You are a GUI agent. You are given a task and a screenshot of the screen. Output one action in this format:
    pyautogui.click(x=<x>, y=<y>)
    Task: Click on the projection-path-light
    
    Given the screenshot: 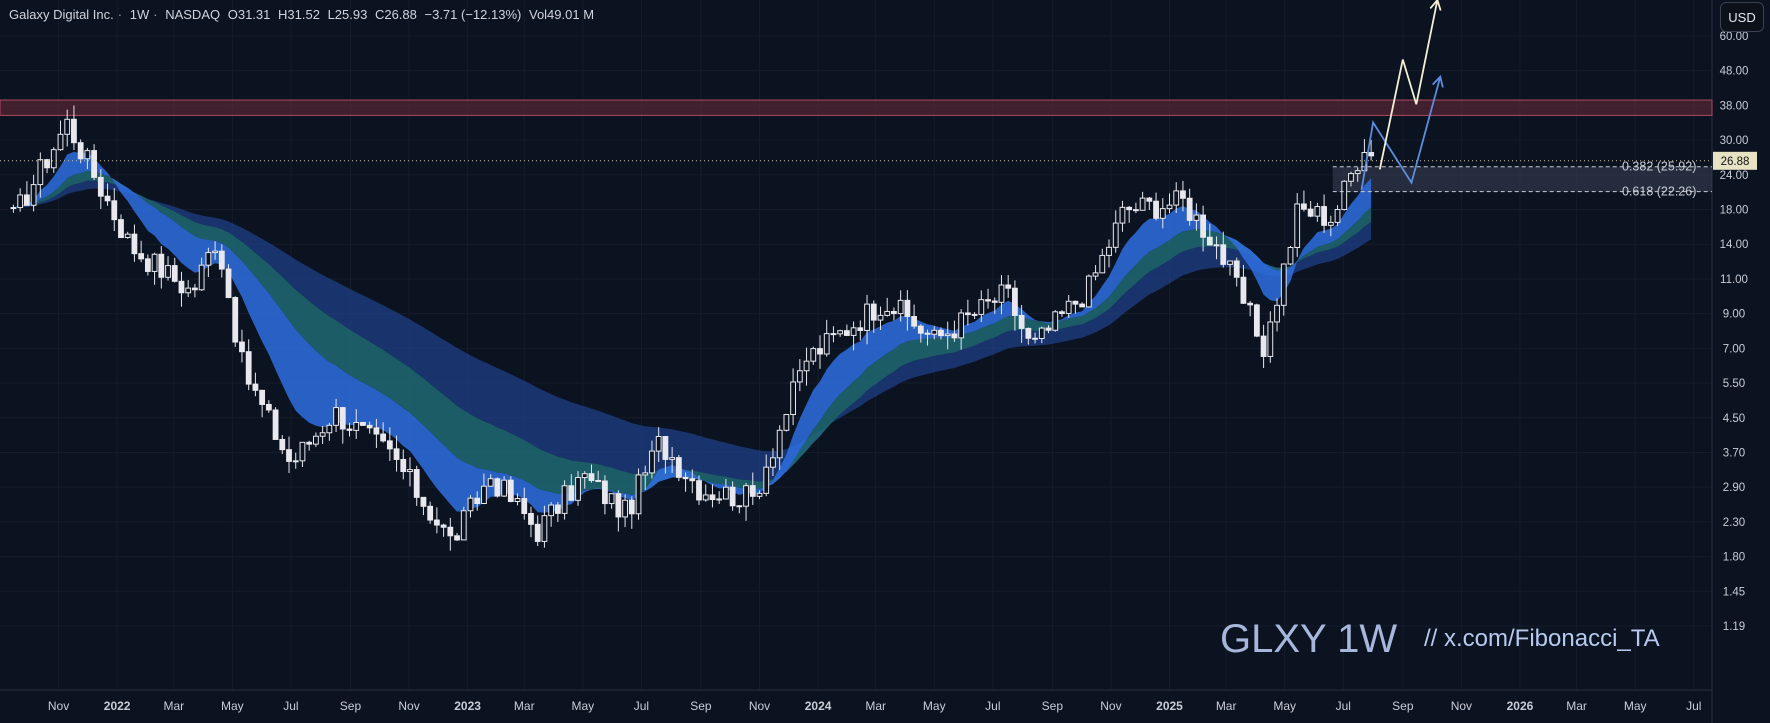 What is the action you would take?
    pyautogui.click(x=1408, y=85)
    